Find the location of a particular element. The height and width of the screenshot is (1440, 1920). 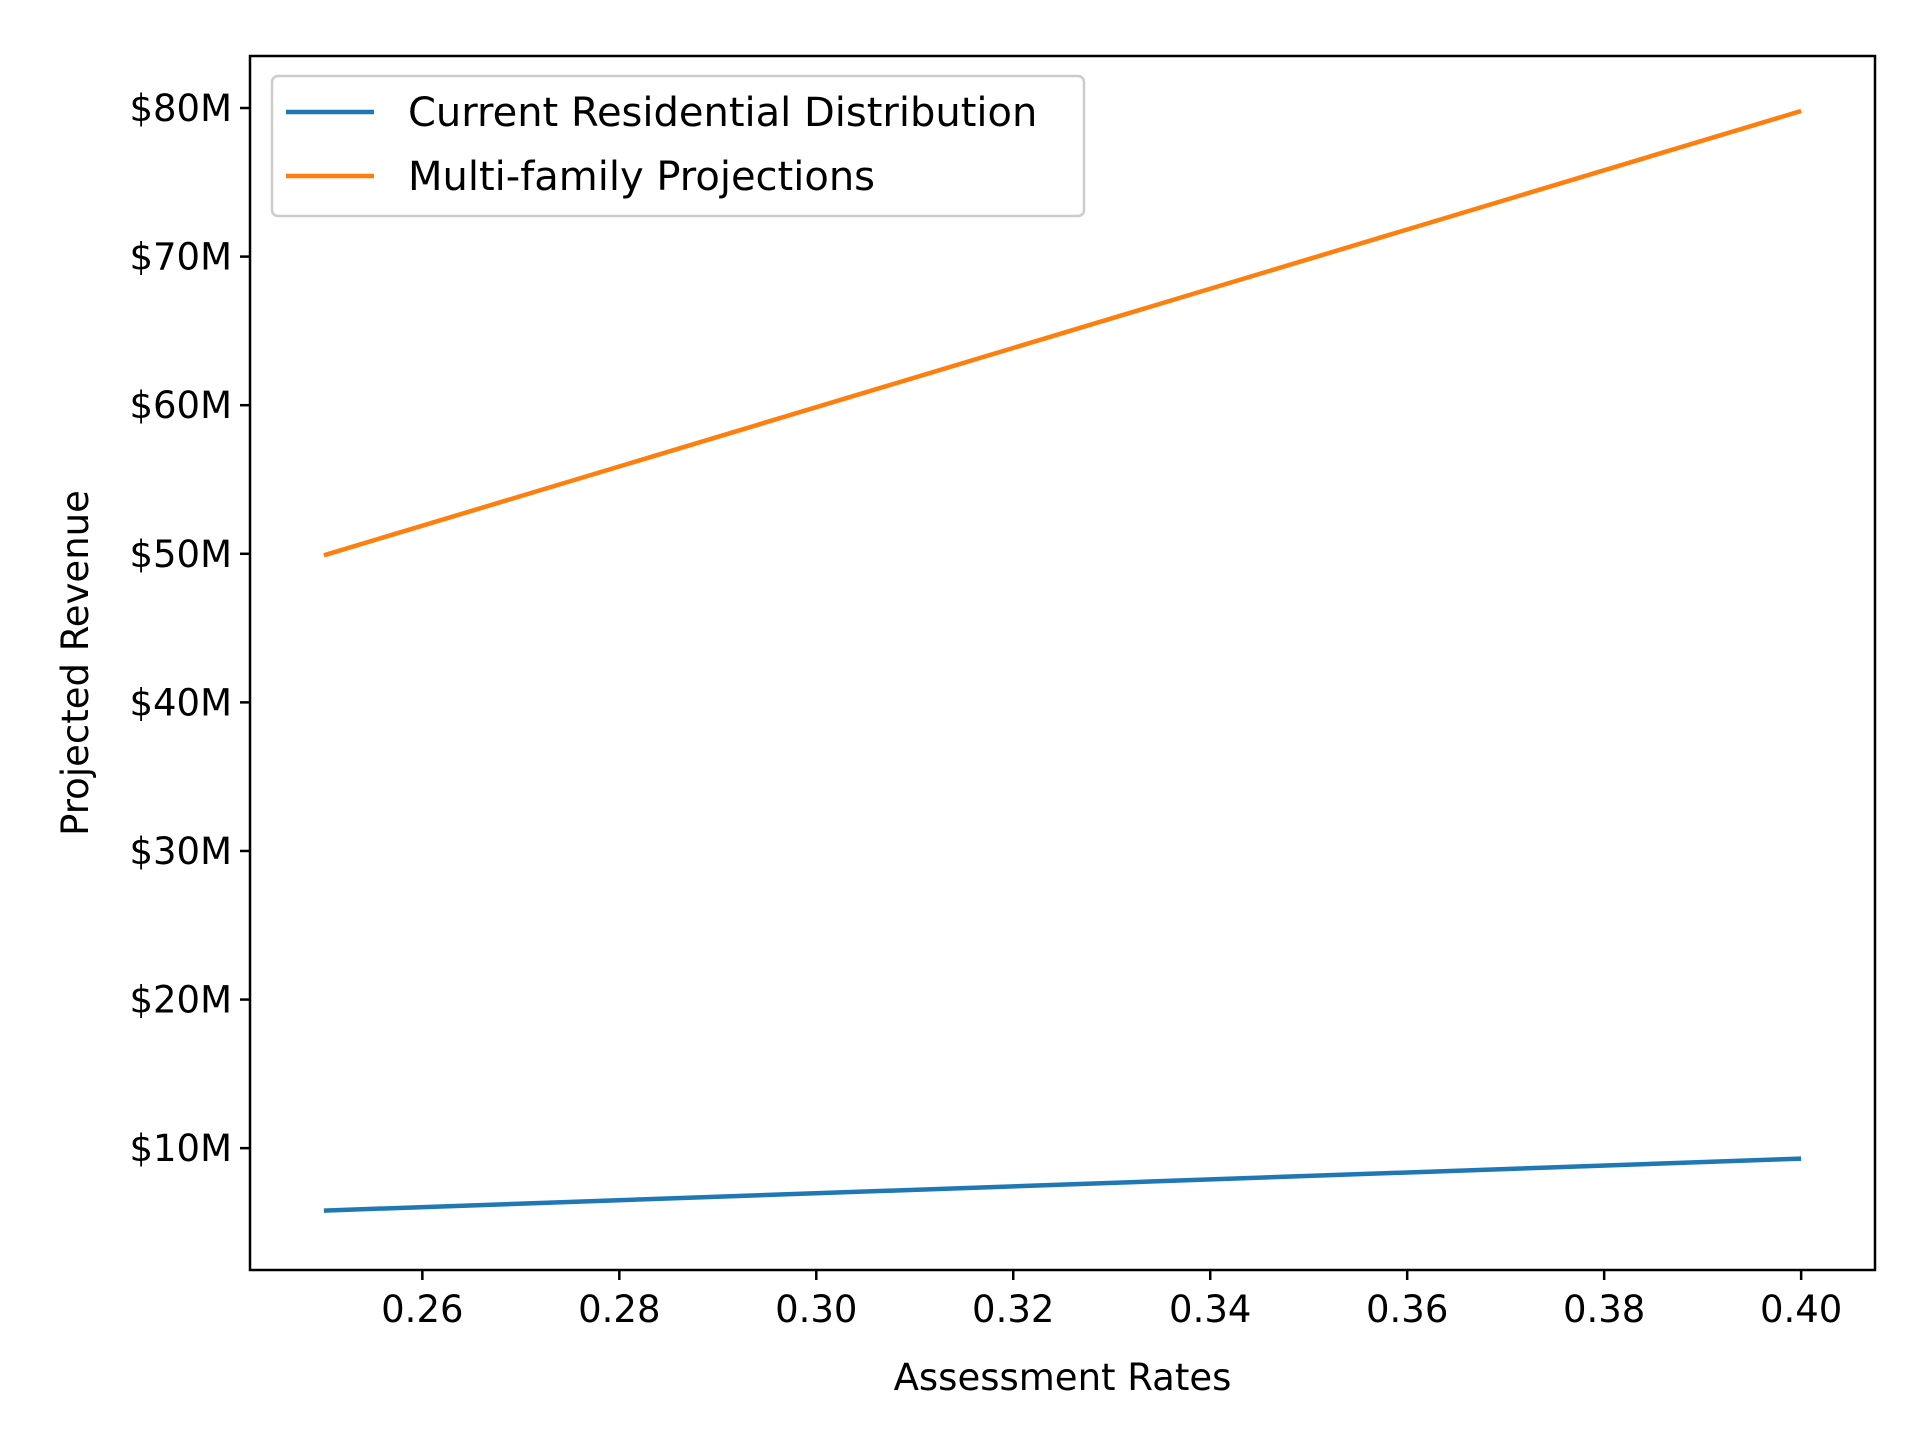

x-tick-label: 0.36 is located at coordinates (1407, 1309).